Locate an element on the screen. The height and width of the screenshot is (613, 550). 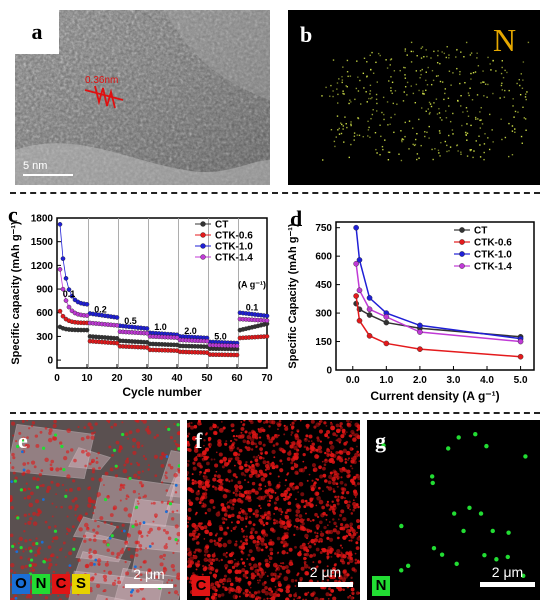
rate-label: 2.0 is located at coordinates (190, 331).